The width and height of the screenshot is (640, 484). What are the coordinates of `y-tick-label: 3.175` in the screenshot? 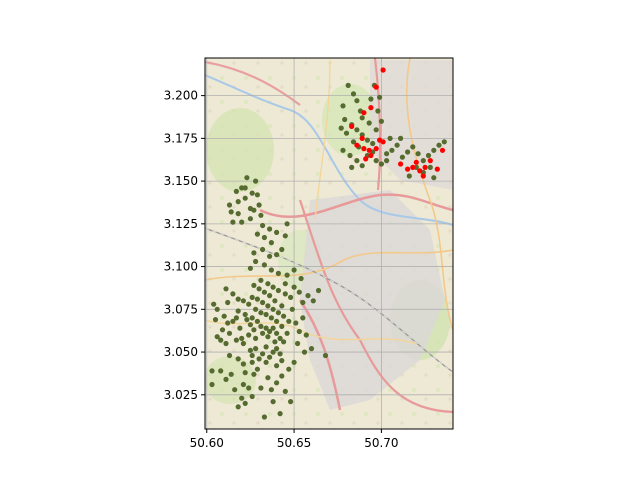 It's located at (181, 138).